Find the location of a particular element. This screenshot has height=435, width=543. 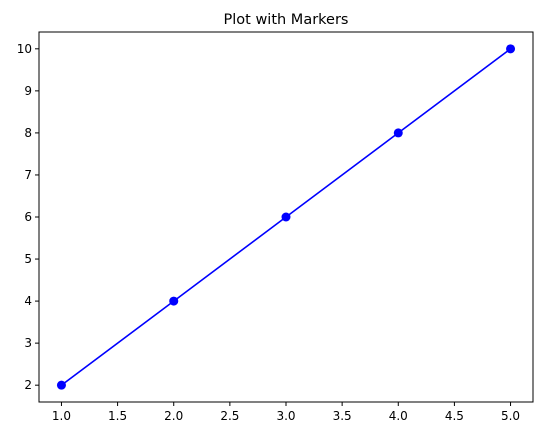

x-tick-label: 4.0 is located at coordinates (398, 416).